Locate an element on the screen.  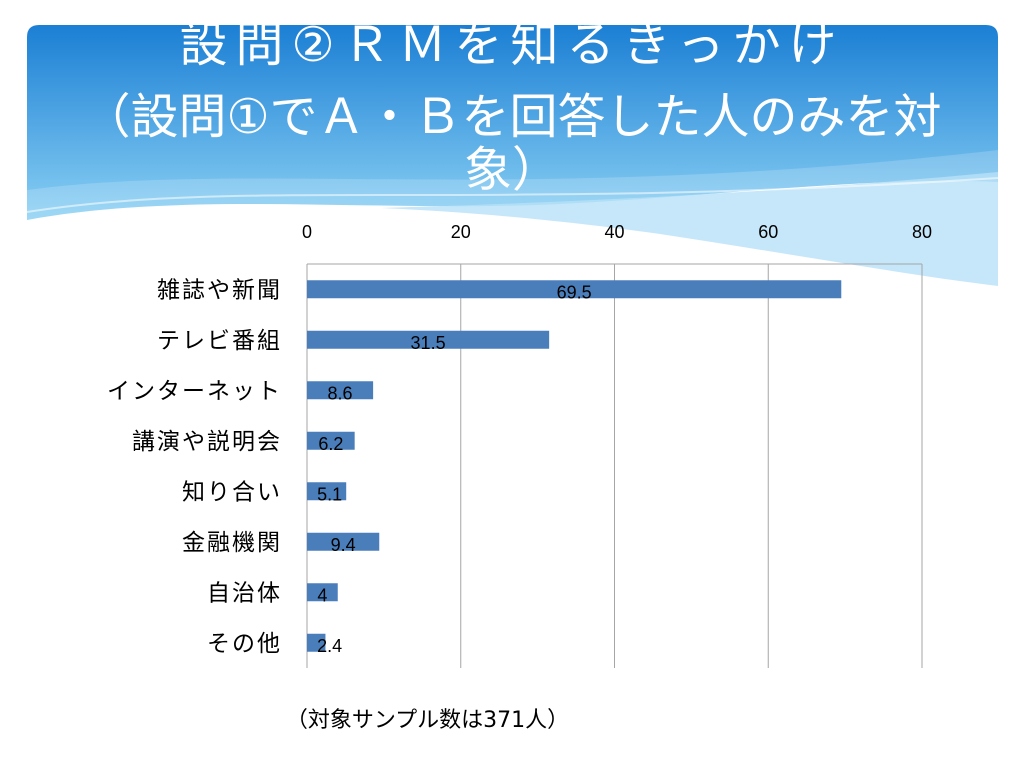
x-tick-label: 20 is located at coordinates (461, 232).